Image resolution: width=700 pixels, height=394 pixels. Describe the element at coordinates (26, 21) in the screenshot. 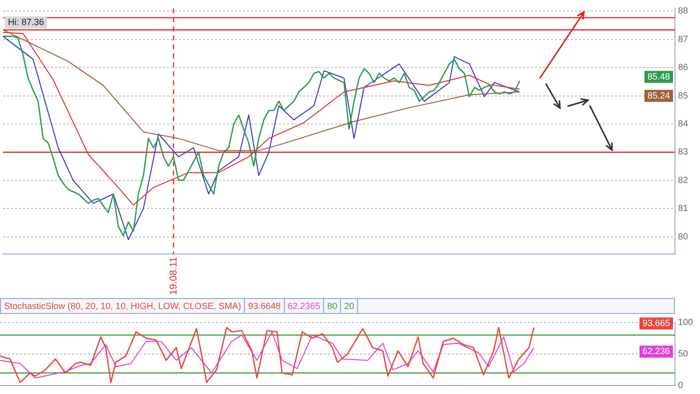

I see `annotation: Hi: 87.36` at that location.